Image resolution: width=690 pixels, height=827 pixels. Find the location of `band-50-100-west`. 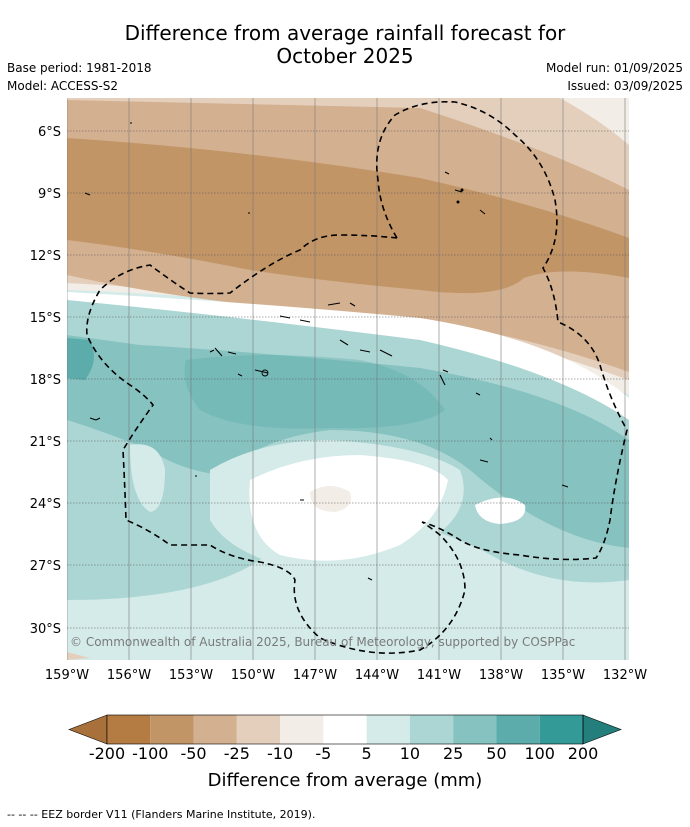

band-50-100-west is located at coordinates (80, 359).